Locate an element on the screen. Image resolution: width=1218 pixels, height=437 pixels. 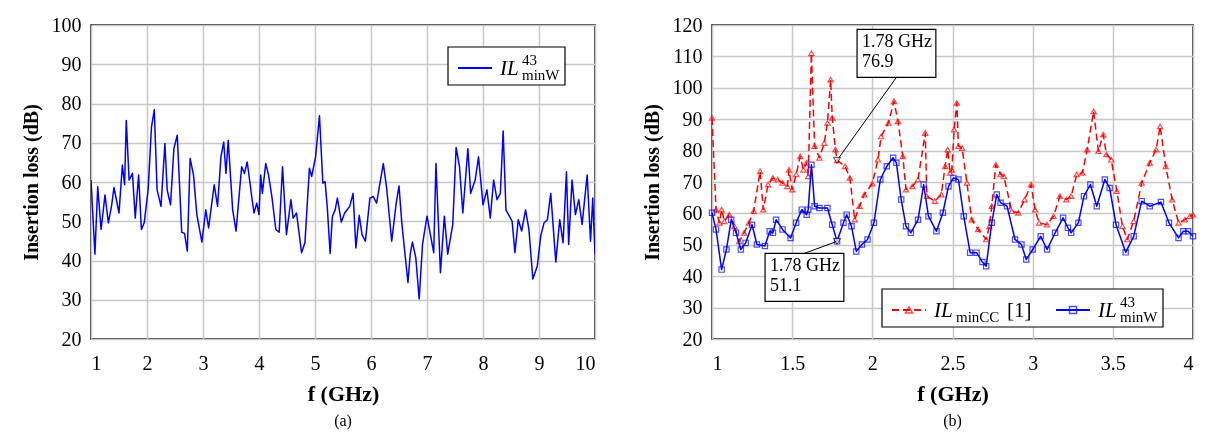
text: (a) is located at coordinates (343, 421).